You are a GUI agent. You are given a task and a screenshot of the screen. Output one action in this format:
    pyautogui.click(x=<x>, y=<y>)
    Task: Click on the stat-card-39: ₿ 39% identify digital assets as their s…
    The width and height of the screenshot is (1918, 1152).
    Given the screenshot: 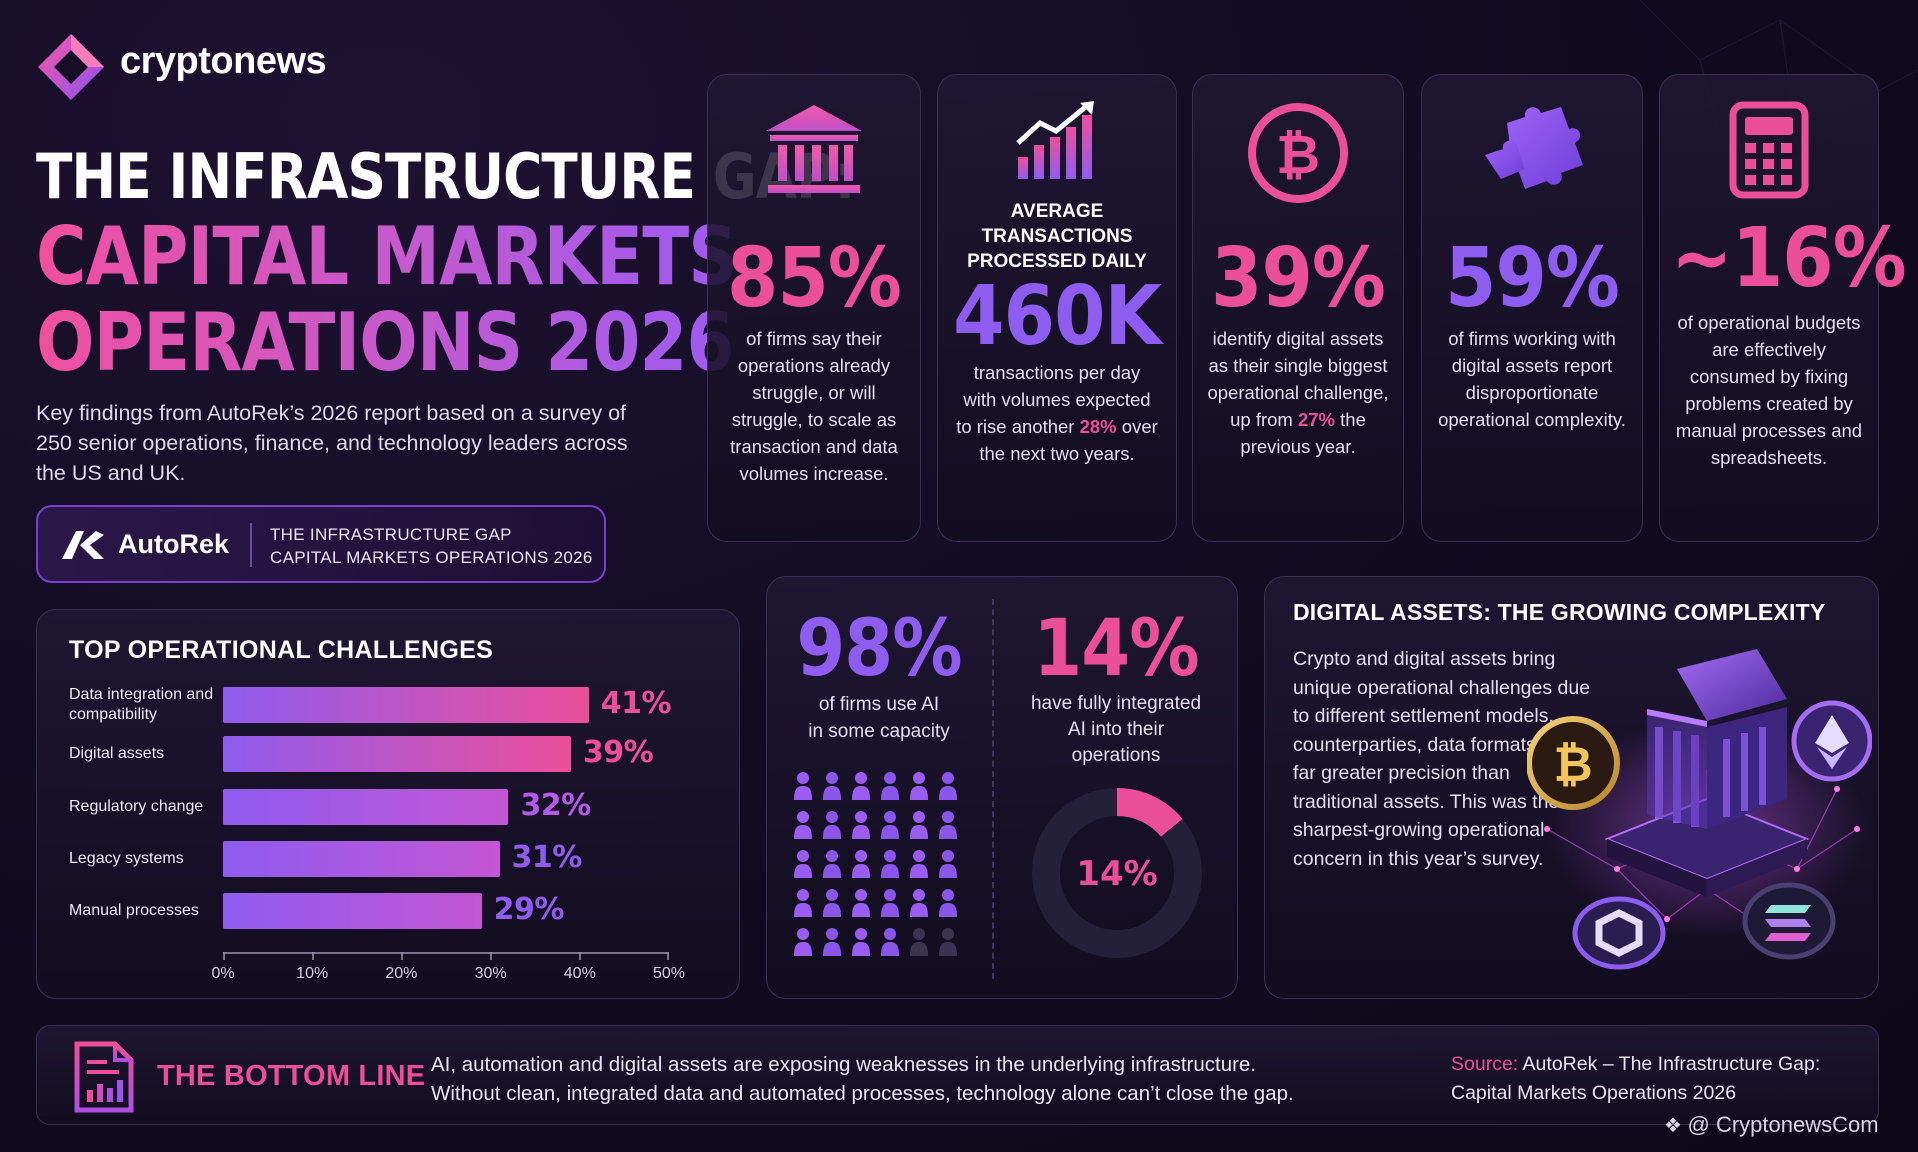 What is the action you would take?
    pyautogui.click(x=1298, y=308)
    